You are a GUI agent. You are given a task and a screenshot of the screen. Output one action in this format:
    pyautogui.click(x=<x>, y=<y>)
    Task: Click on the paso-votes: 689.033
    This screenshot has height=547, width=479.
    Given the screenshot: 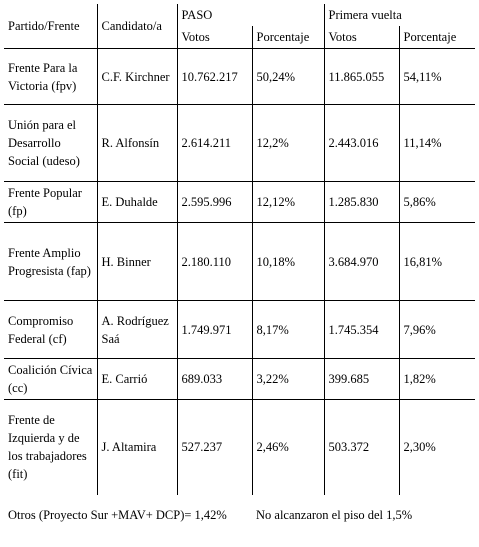 What is the action you would take?
    pyautogui.click(x=215, y=379)
    